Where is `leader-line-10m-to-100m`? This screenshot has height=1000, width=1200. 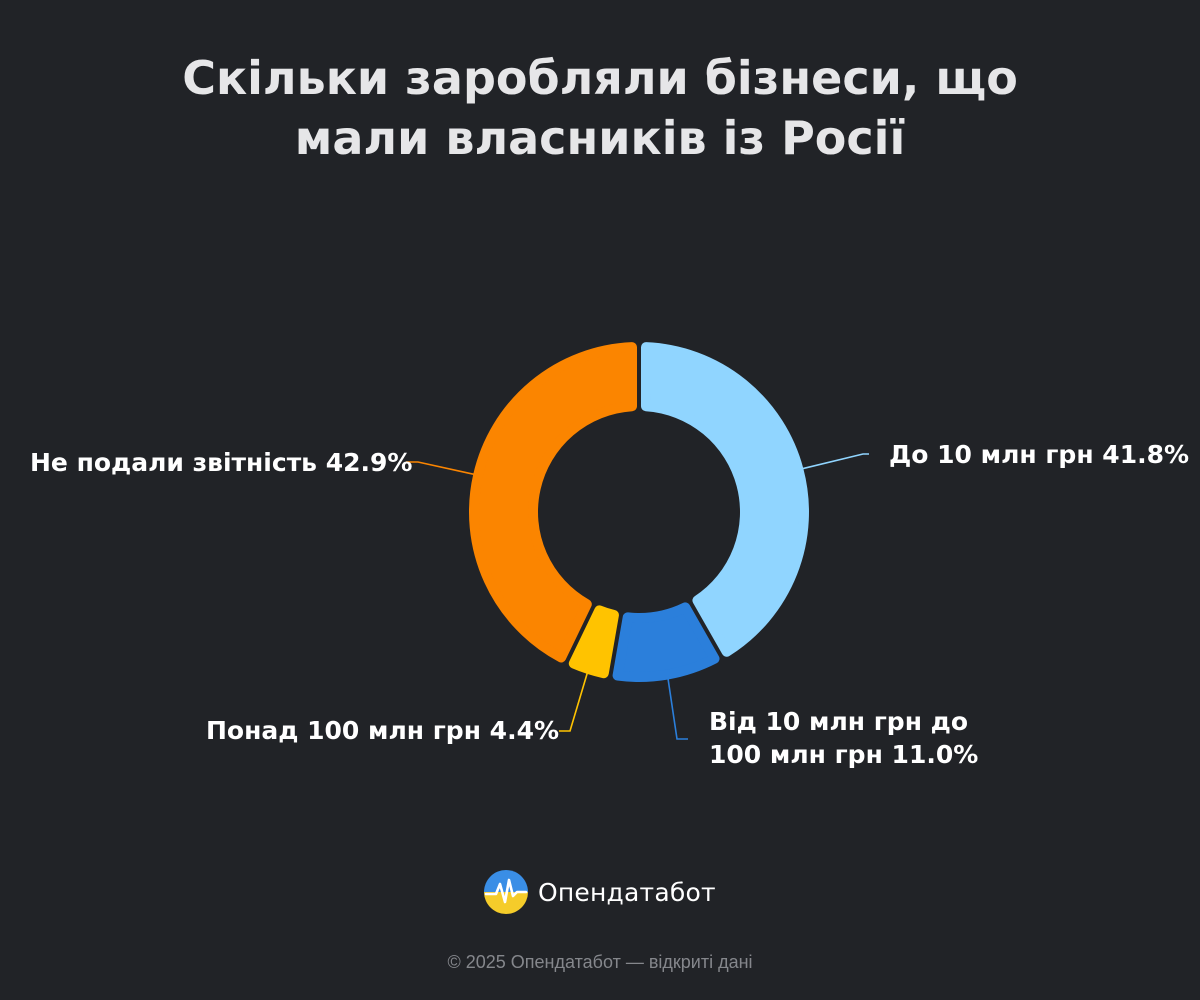
leader-line-10m-to-100m is located at coordinates (677, 708).